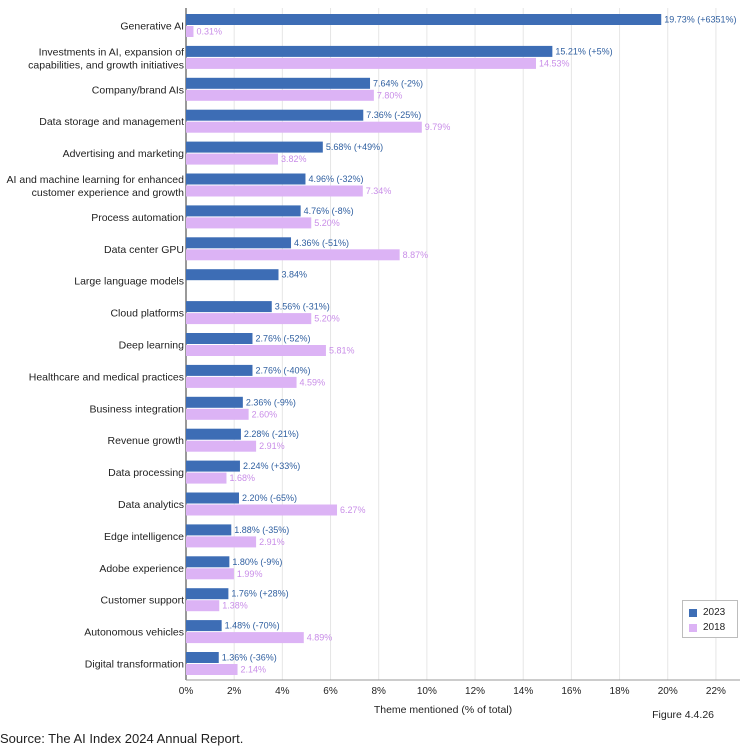 The height and width of the screenshot is (753, 748). I want to click on data-label-2023: 4.36% (-51%), so click(321, 243).